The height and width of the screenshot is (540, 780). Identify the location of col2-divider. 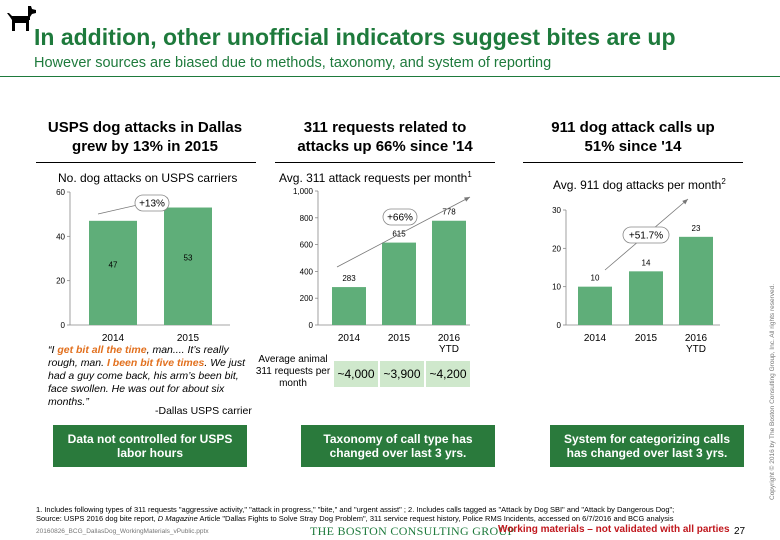
(385, 162).